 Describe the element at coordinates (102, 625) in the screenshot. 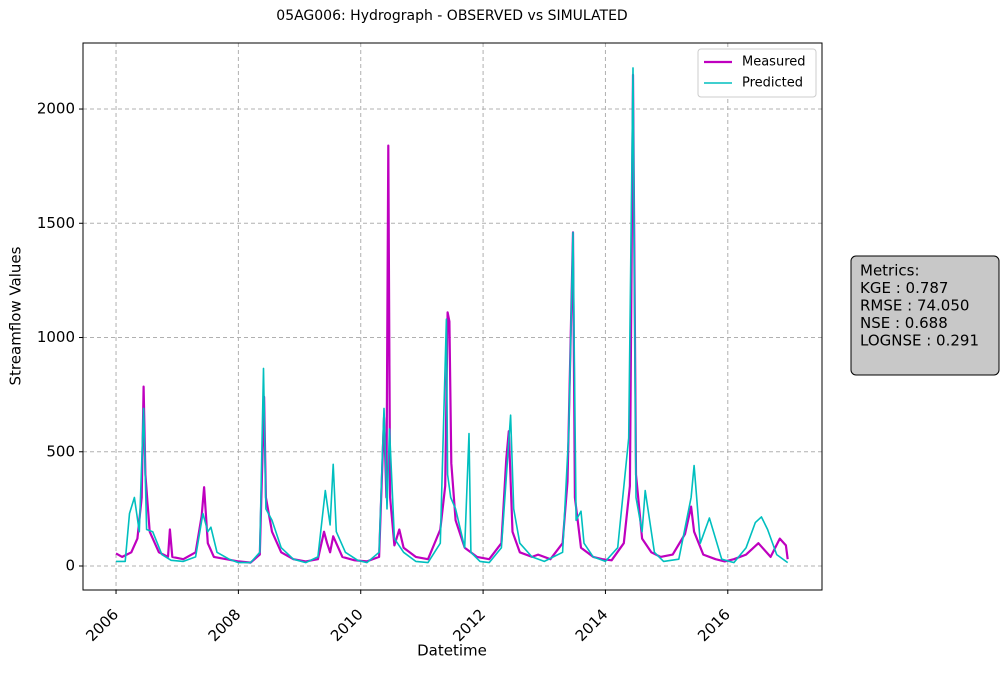

I see `x-tick-label: 2006` at that location.